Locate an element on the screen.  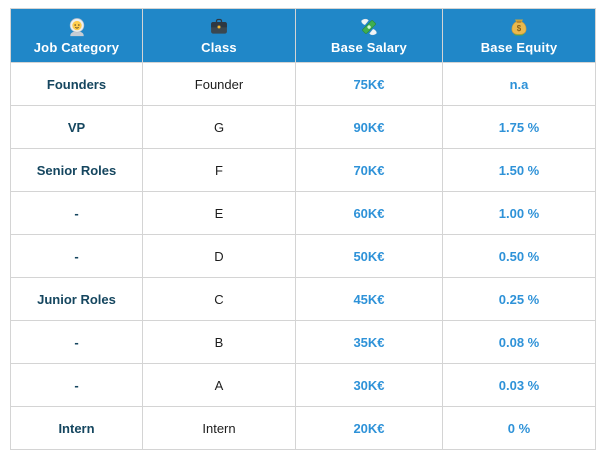
column-header-class: Class is located at coordinates (219, 35).